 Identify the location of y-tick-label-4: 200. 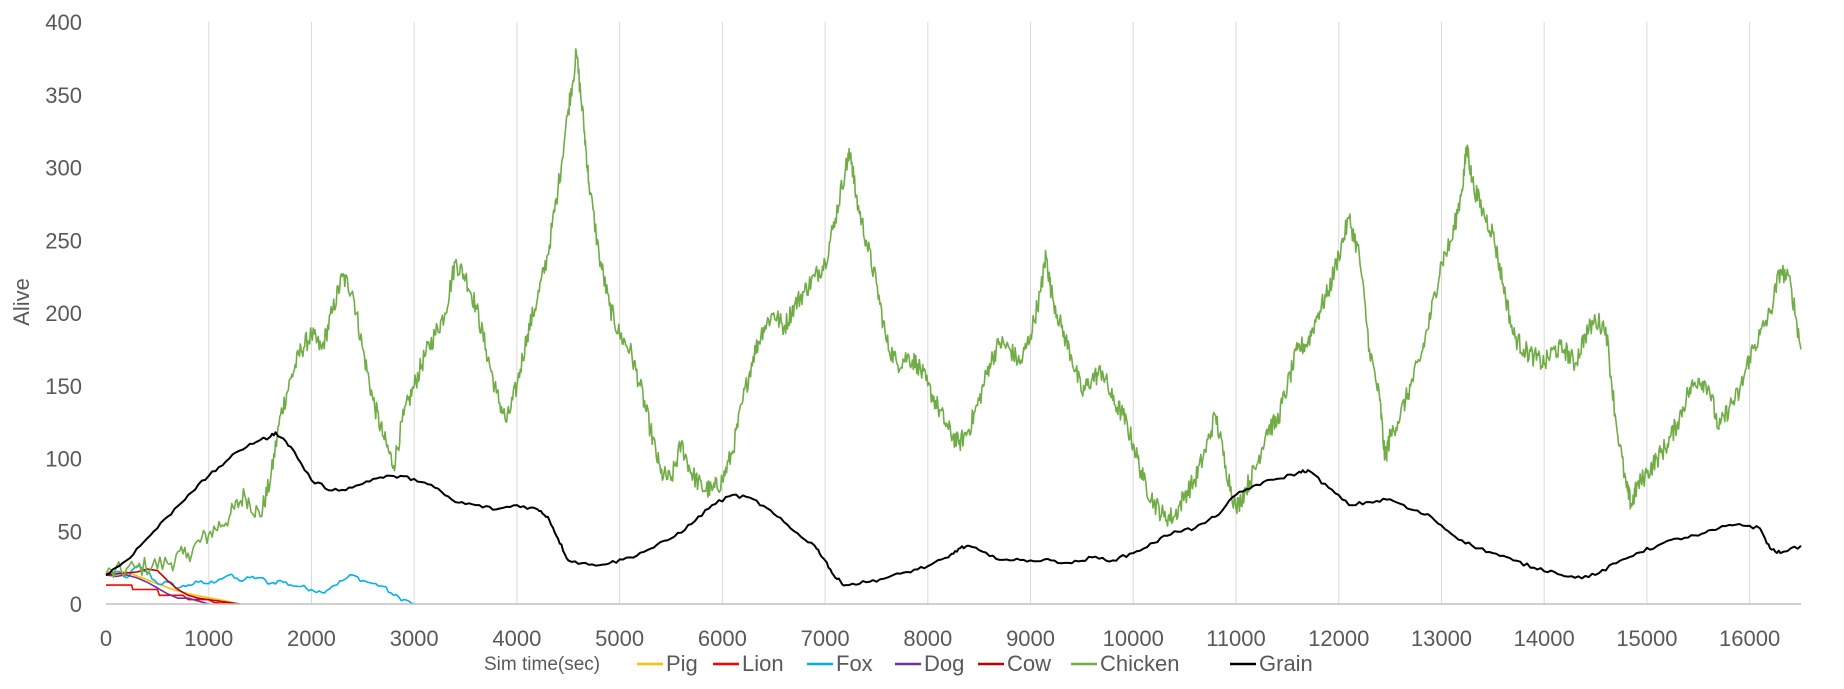
(63, 313).